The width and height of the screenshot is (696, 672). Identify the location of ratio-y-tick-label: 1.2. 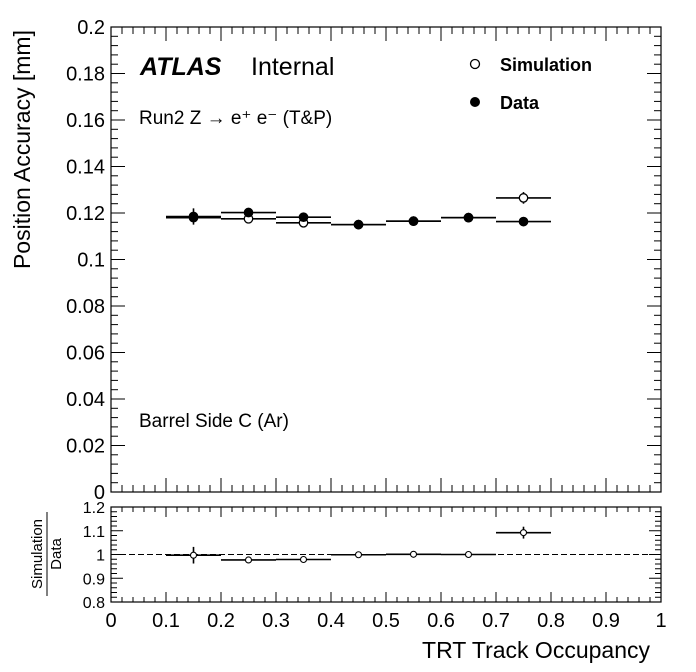
(94, 508).